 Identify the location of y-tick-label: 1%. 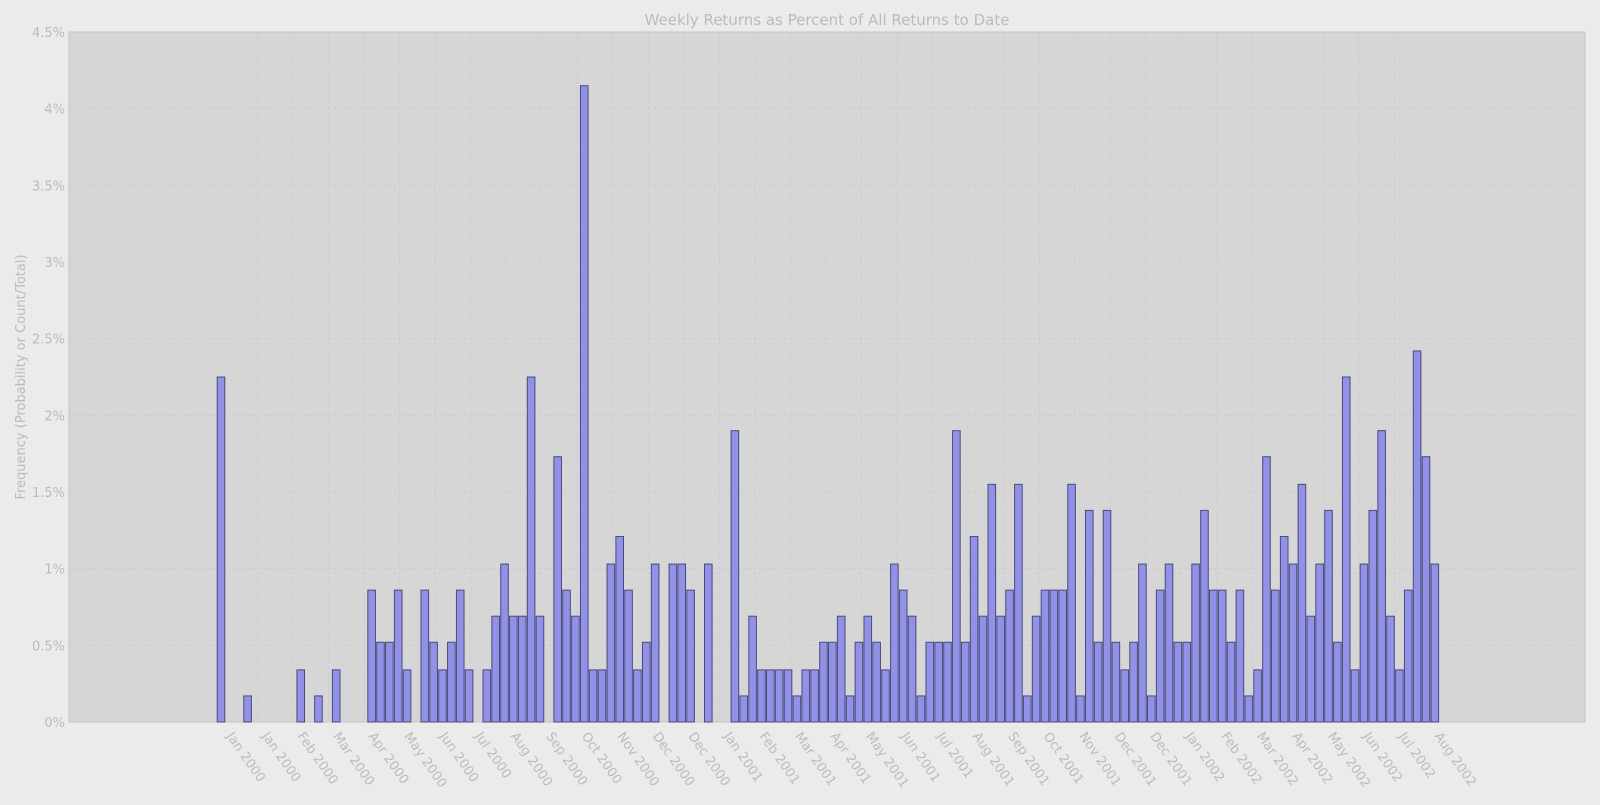
(54, 570).